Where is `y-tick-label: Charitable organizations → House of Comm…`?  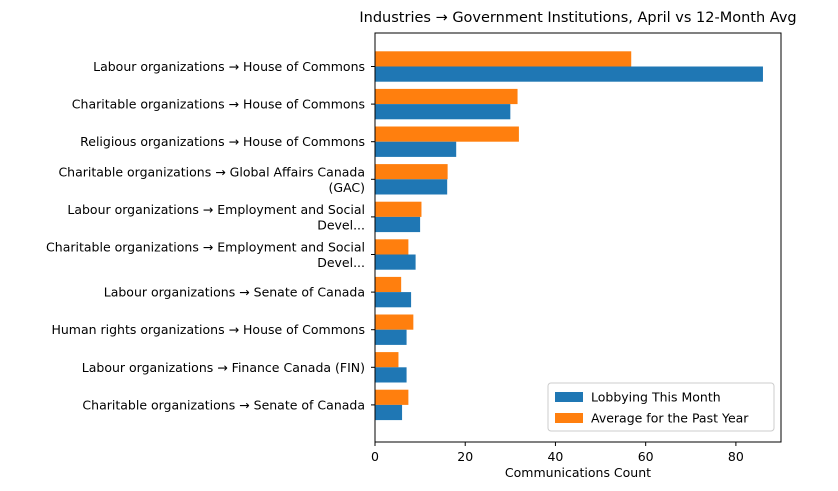 y-tick-label: Charitable organizations → House of Comm… is located at coordinates (218, 104).